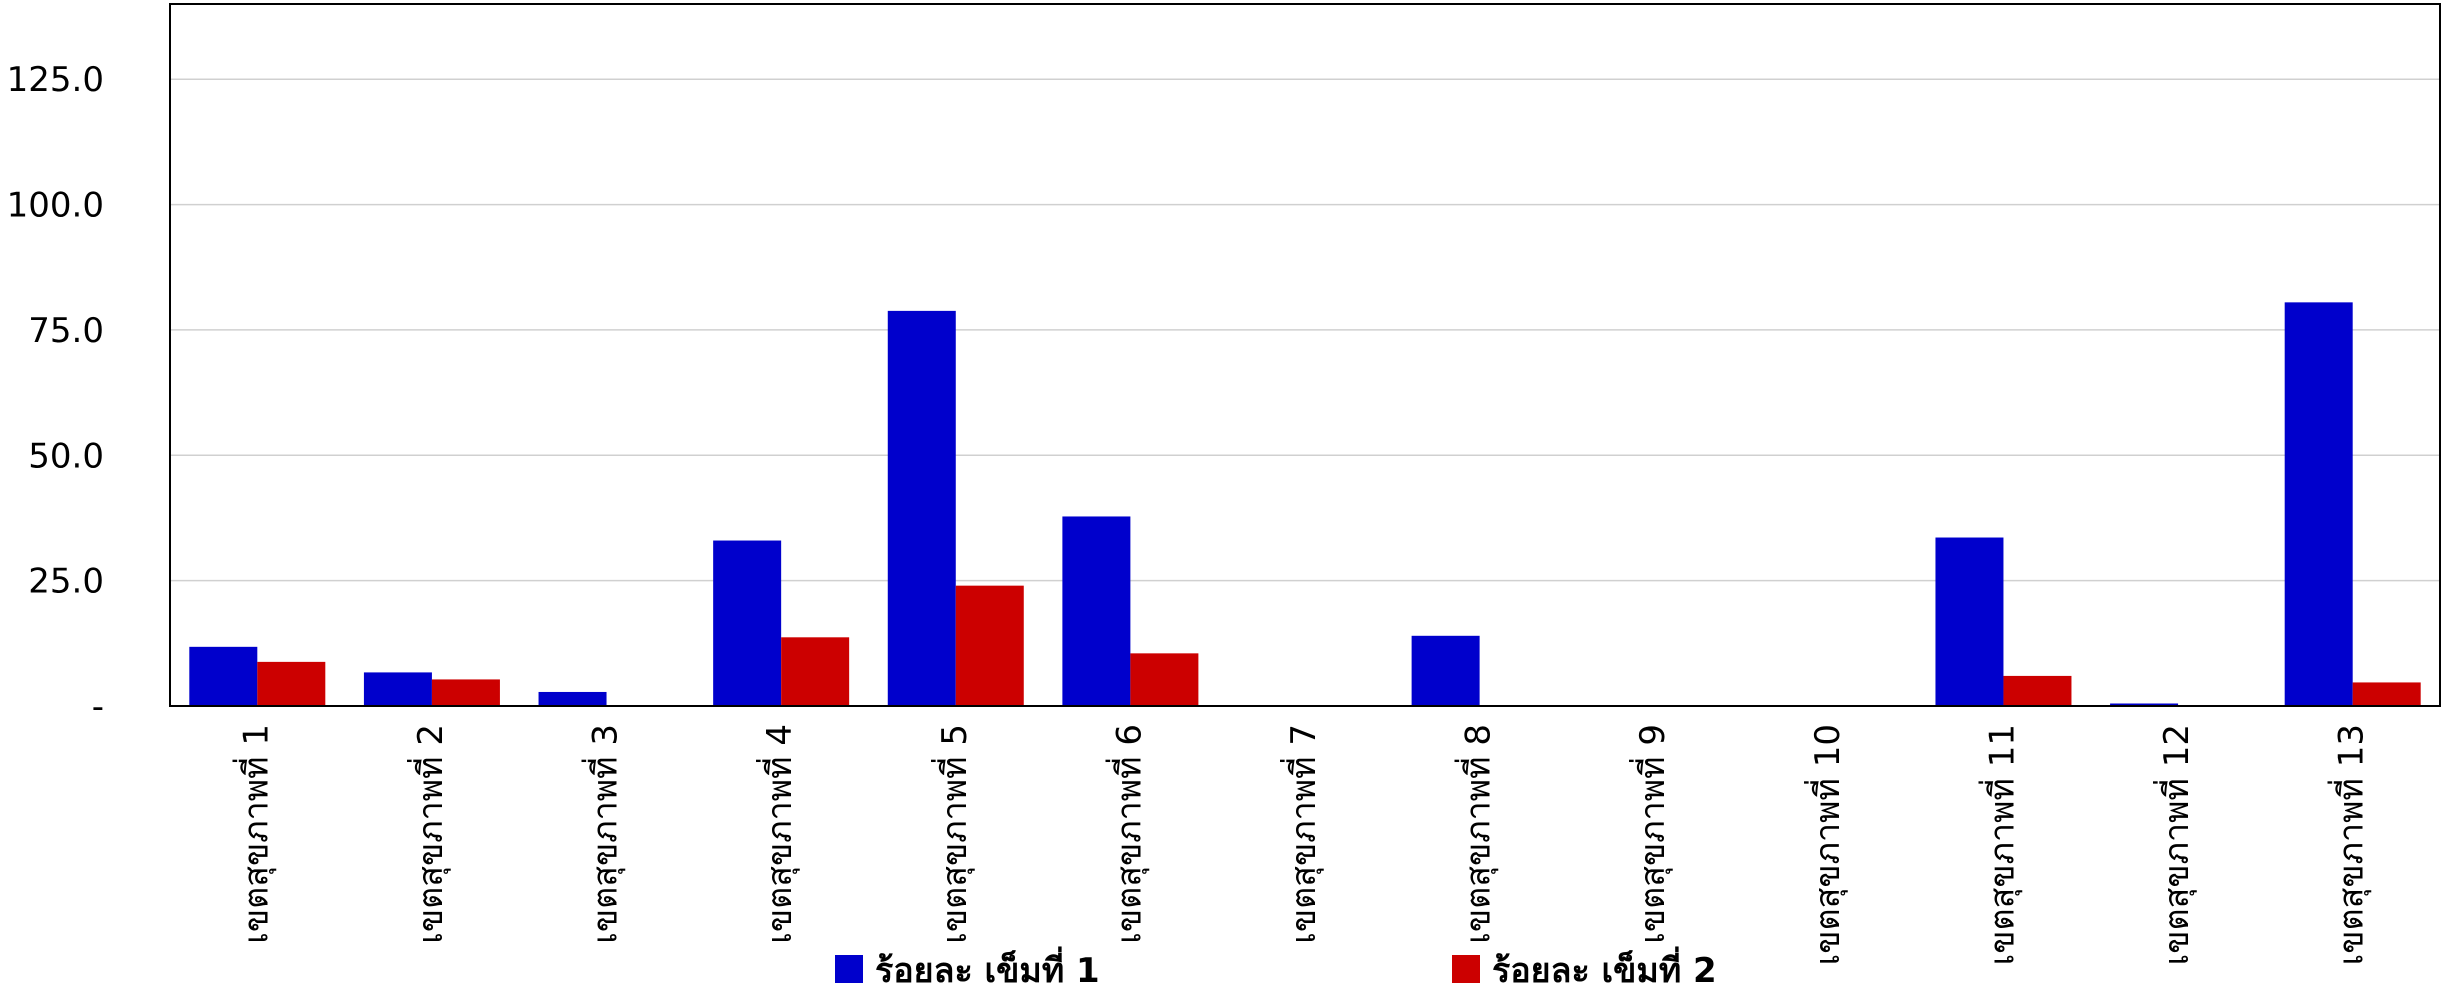 The image size is (2450, 988). Describe the element at coordinates (953, 834) in the screenshot. I see `x-tick-label: เขตสุขภาพที่ 5` at that location.